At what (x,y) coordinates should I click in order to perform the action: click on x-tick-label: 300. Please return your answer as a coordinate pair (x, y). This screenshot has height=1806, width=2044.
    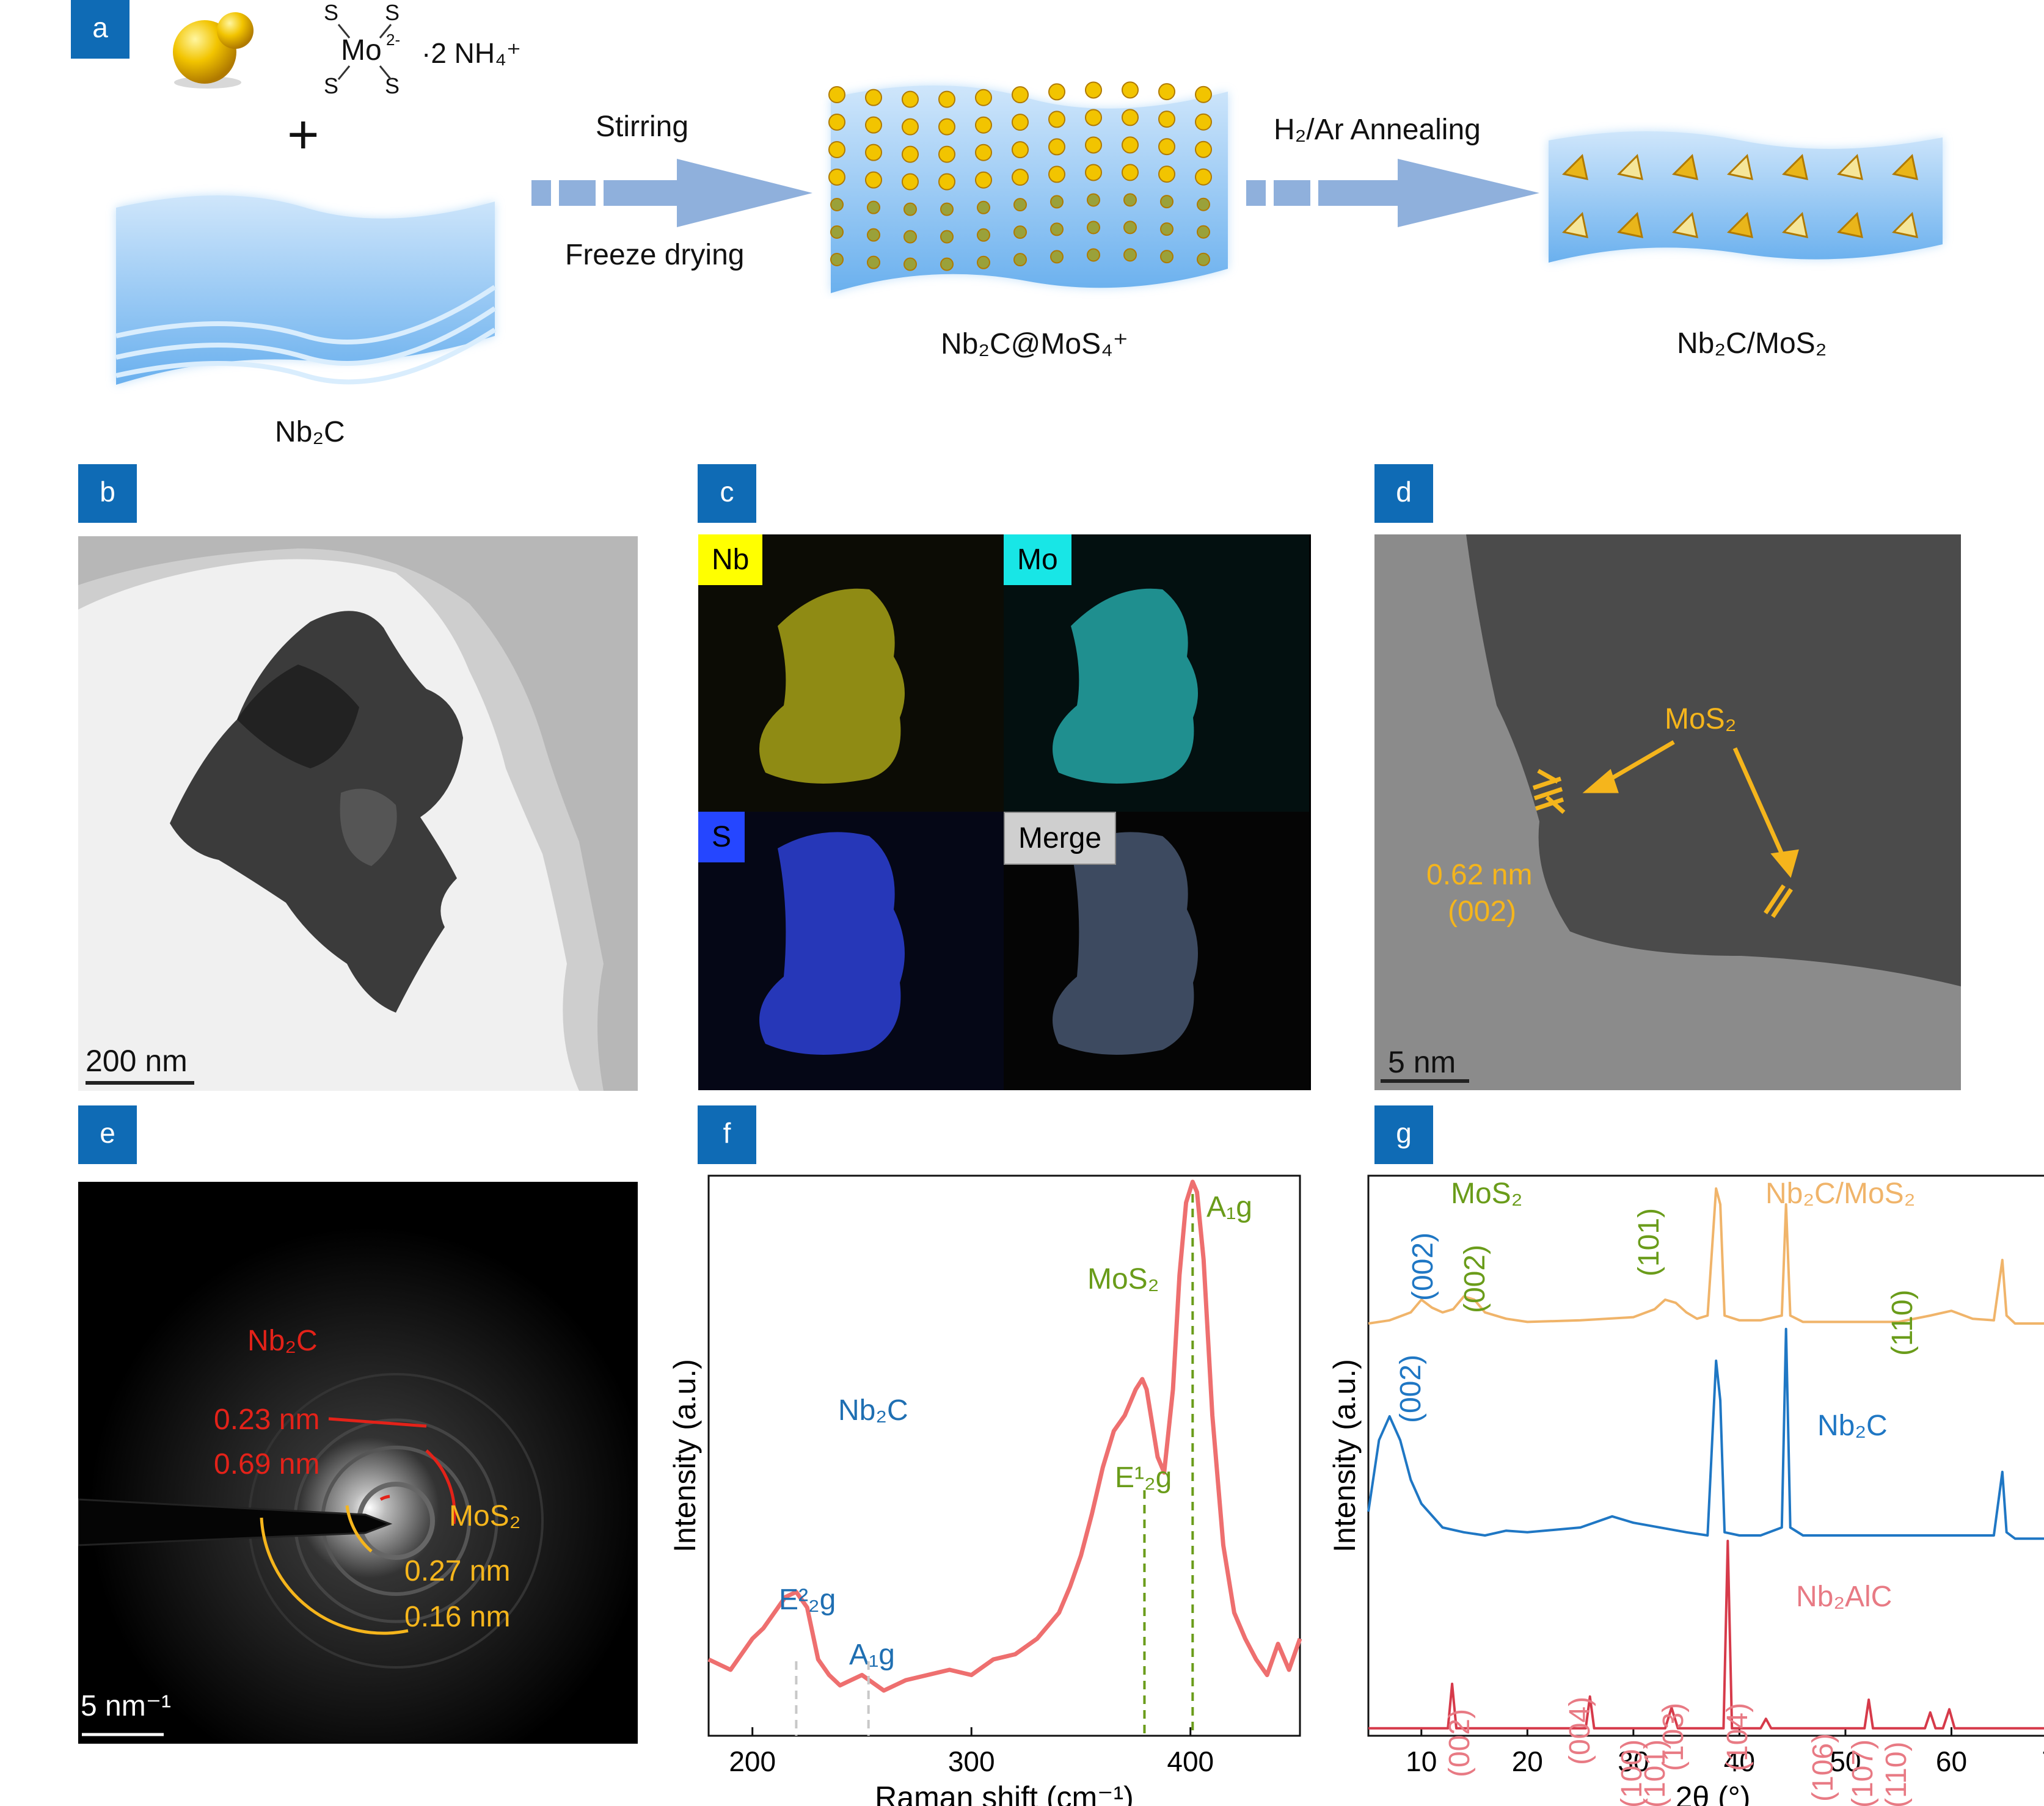
    Looking at the image, I should click on (972, 1761).